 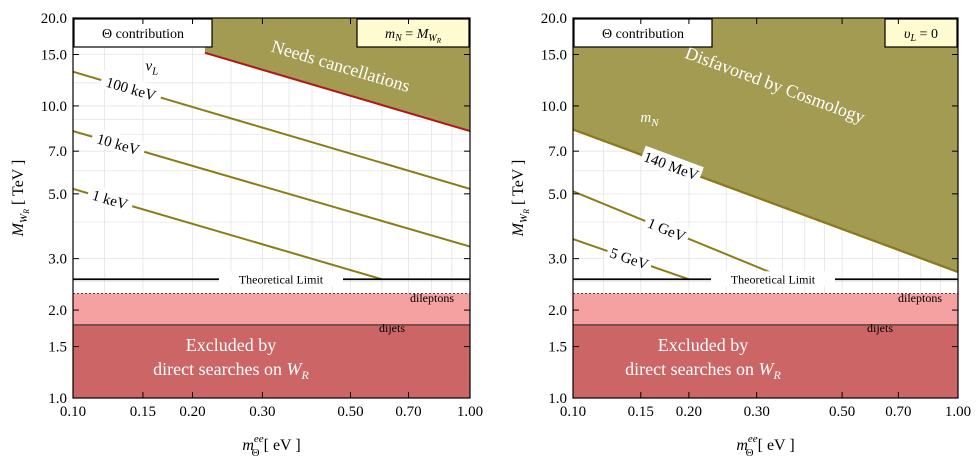 I want to click on condition-box-text: mN = MWR, so click(x=413, y=36).